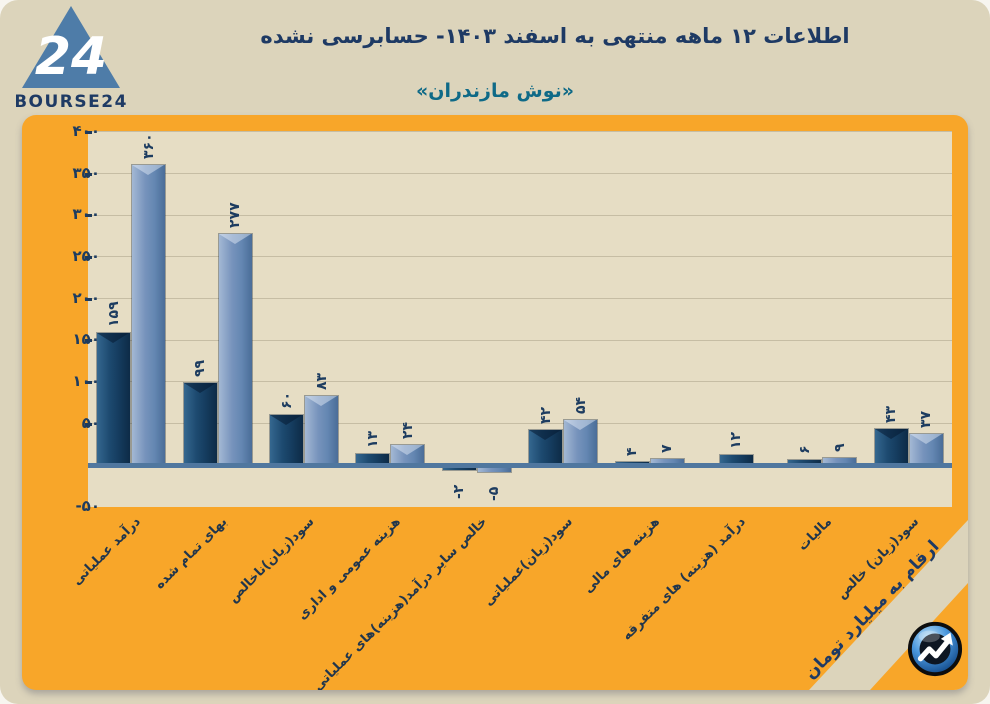 Image resolution: width=990 pixels, height=704 pixels. Describe the element at coordinates (667, 449) in the screenshot. I see `bar-value-label: ۷` at that location.